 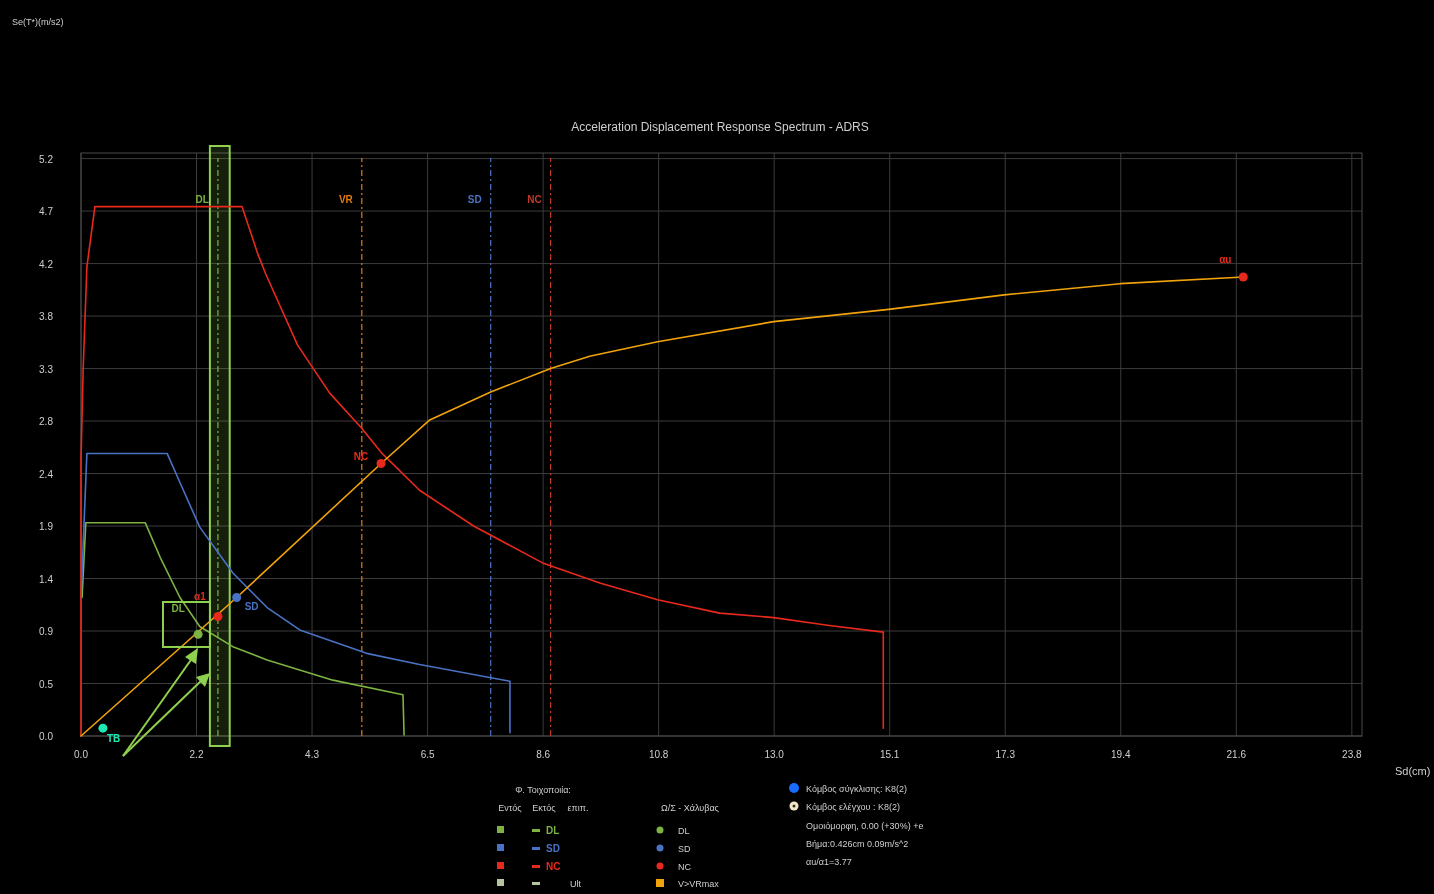 I want to click on text: Ω/Σ - Χάλυβας, so click(x=690, y=808).